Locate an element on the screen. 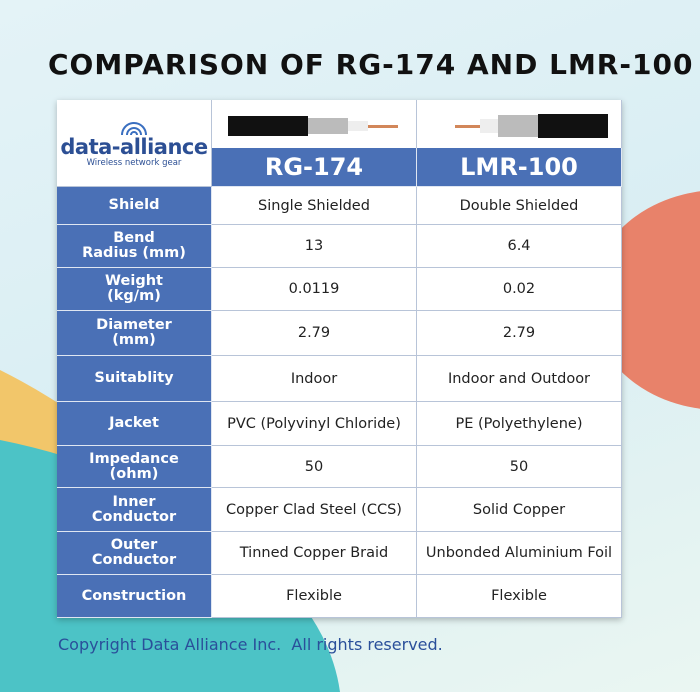 Image resolution: width=700 pixels, height=692 pixels. row-label-line: Outer is located at coordinates (134, 545).